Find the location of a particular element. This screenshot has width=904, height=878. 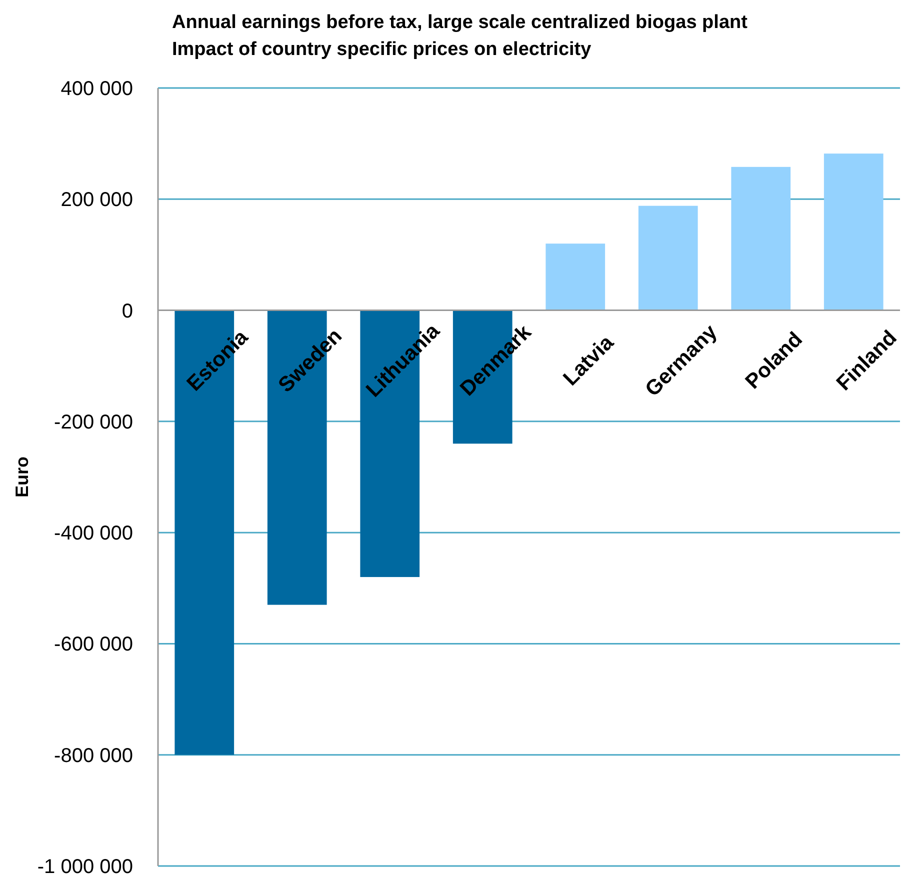

y-tick-label: -200 000 is located at coordinates (93, 422).